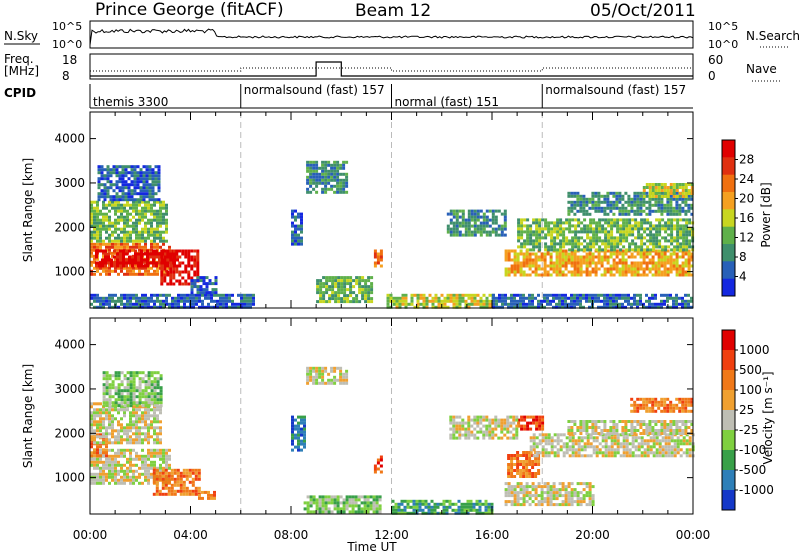 The height and width of the screenshot is (558, 800). I want to click on nsearch-label: N.Search, so click(773, 36).